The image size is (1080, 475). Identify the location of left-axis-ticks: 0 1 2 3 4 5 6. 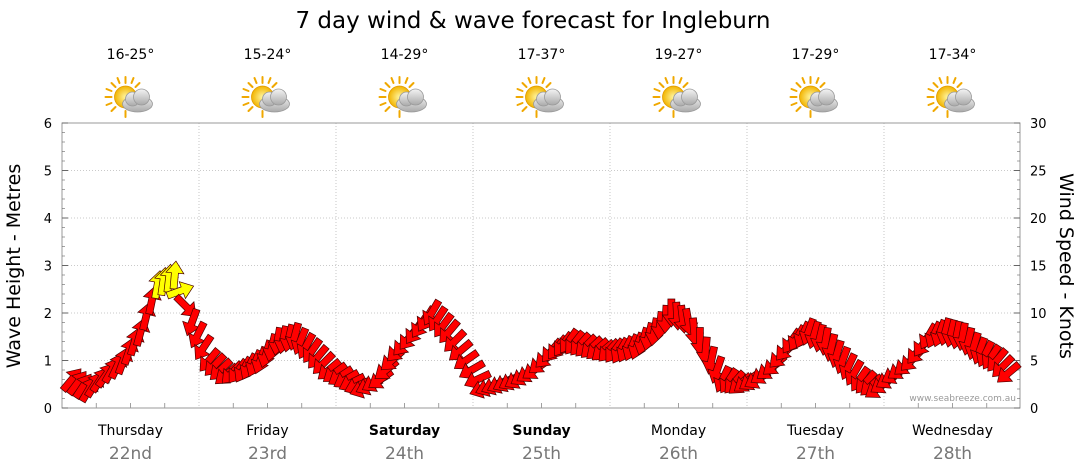
(56, 267).